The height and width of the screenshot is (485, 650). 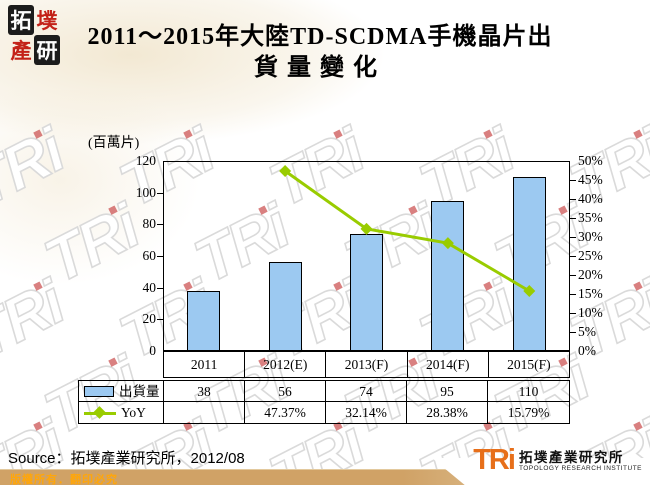 I want to click on legend-cell-shipments: 出貨量, so click(x=121, y=391).